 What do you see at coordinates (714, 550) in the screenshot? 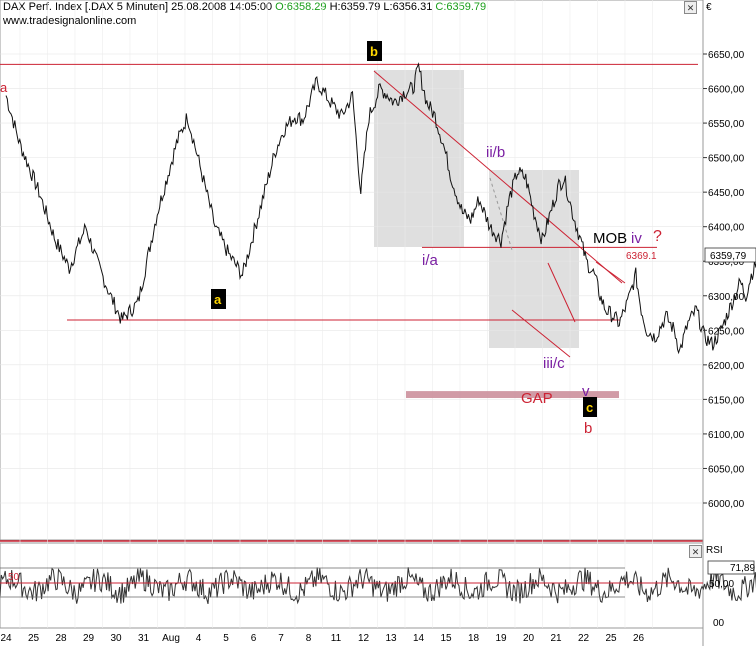
I see `rsi-title: RSI` at bounding box center [714, 550].